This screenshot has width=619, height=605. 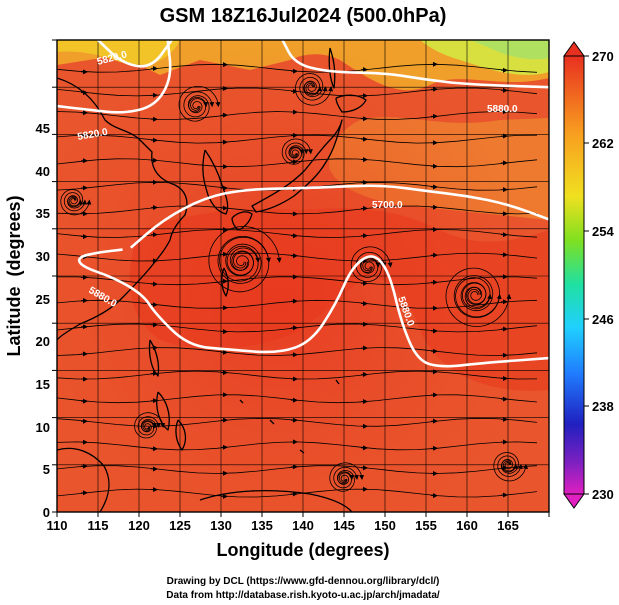 What do you see at coordinates (574, 275) in the screenshot?
I see `colorbar-gradient` at bounding box center [574, 275].